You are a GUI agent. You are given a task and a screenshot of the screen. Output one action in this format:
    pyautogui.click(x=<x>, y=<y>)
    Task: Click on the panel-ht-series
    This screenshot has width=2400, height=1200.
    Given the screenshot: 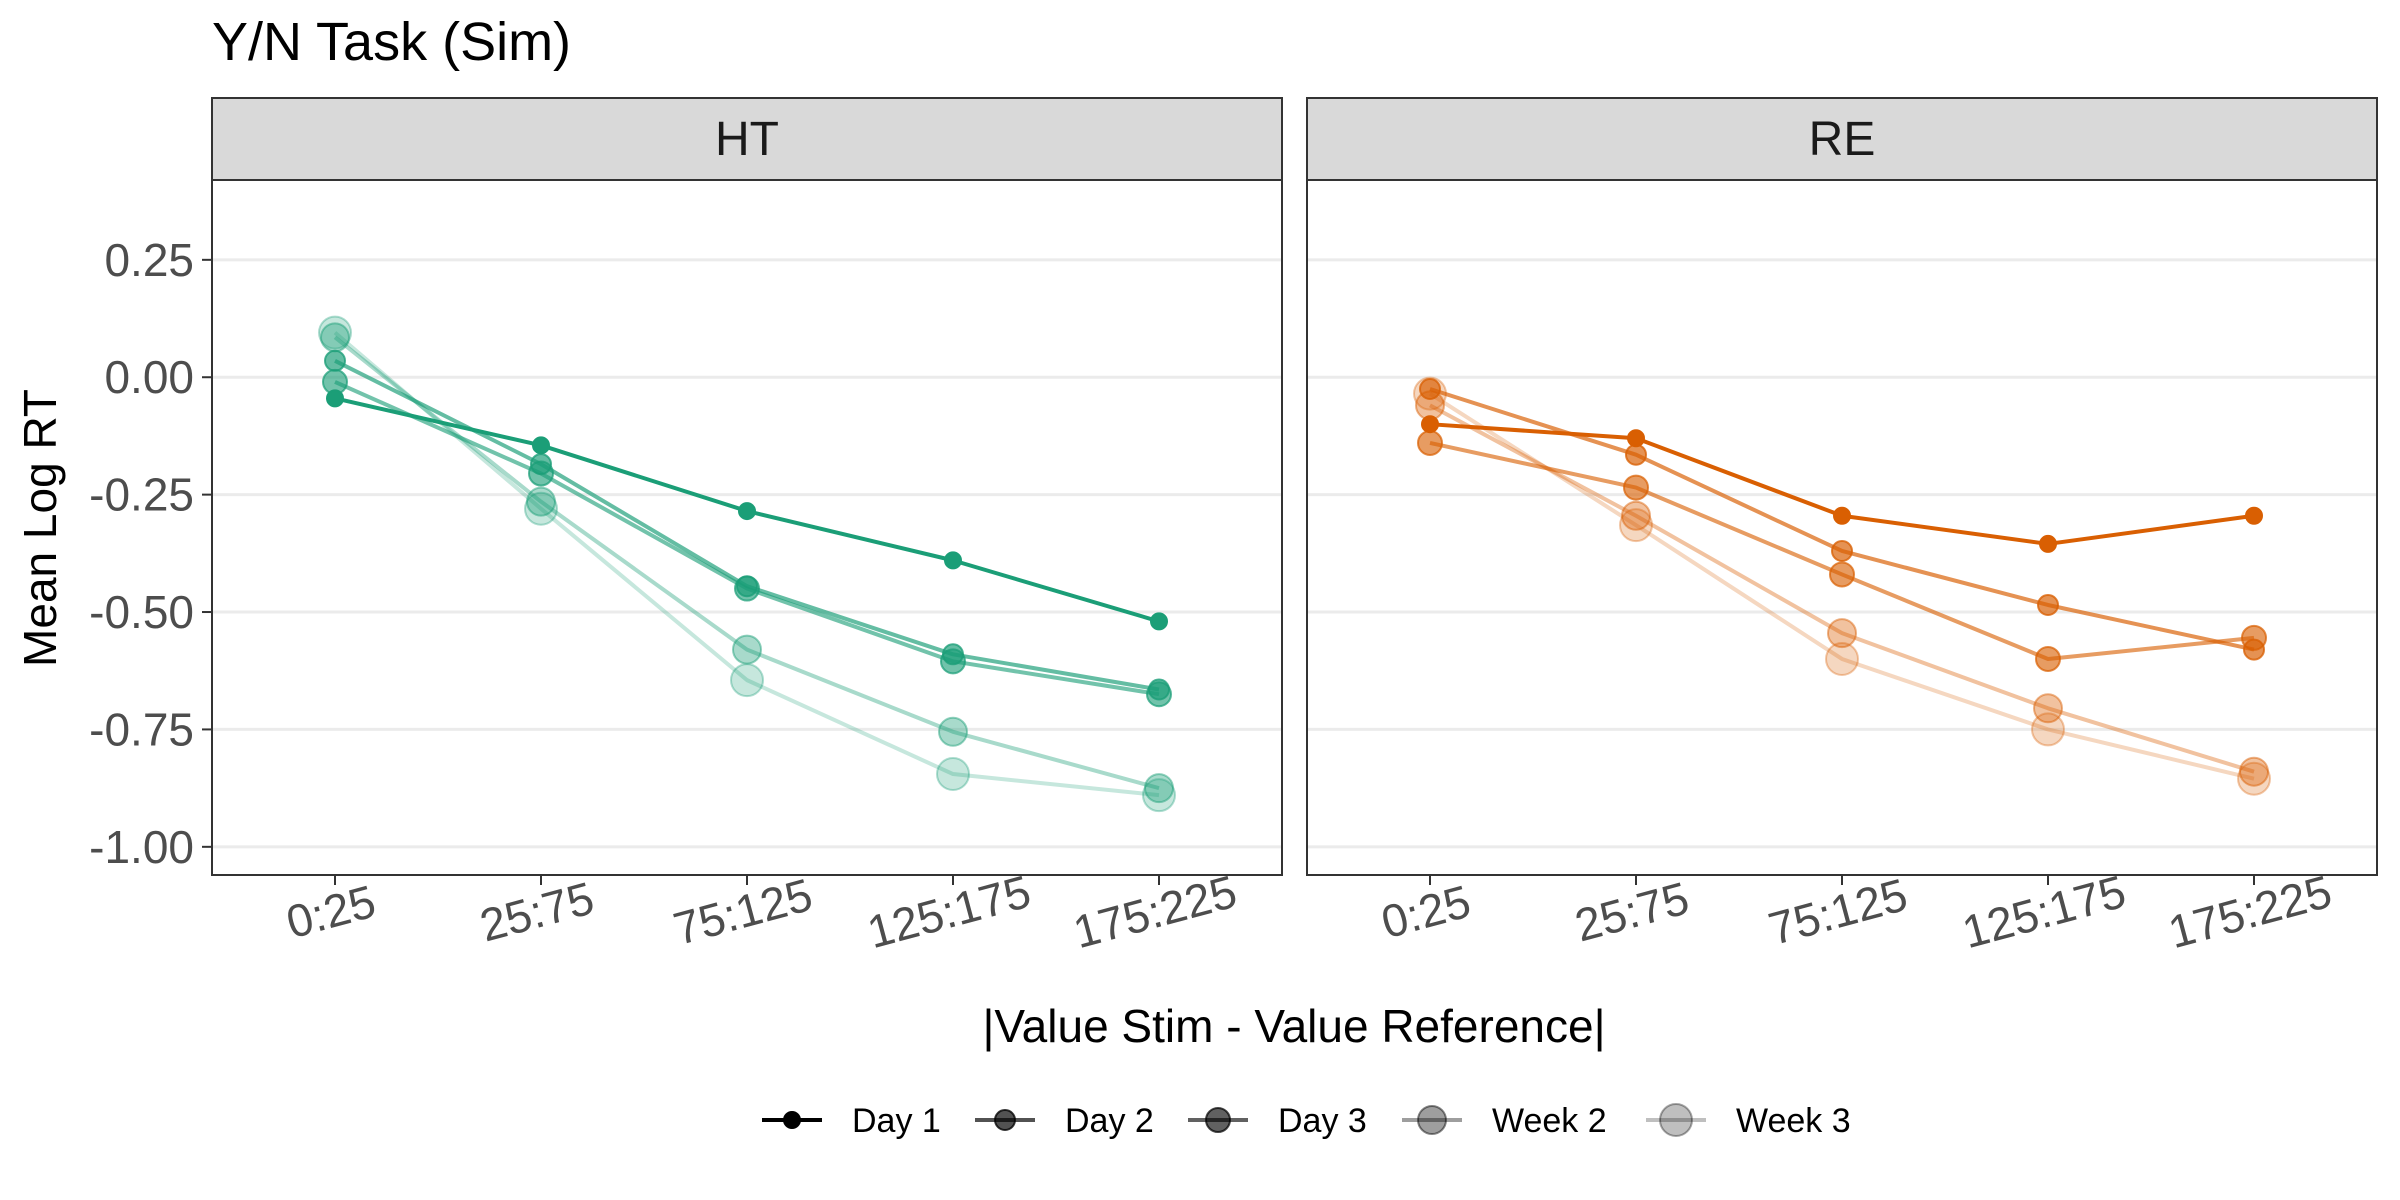 What is the action you would take?
    pyautogui.click(x=747, y=564)
    